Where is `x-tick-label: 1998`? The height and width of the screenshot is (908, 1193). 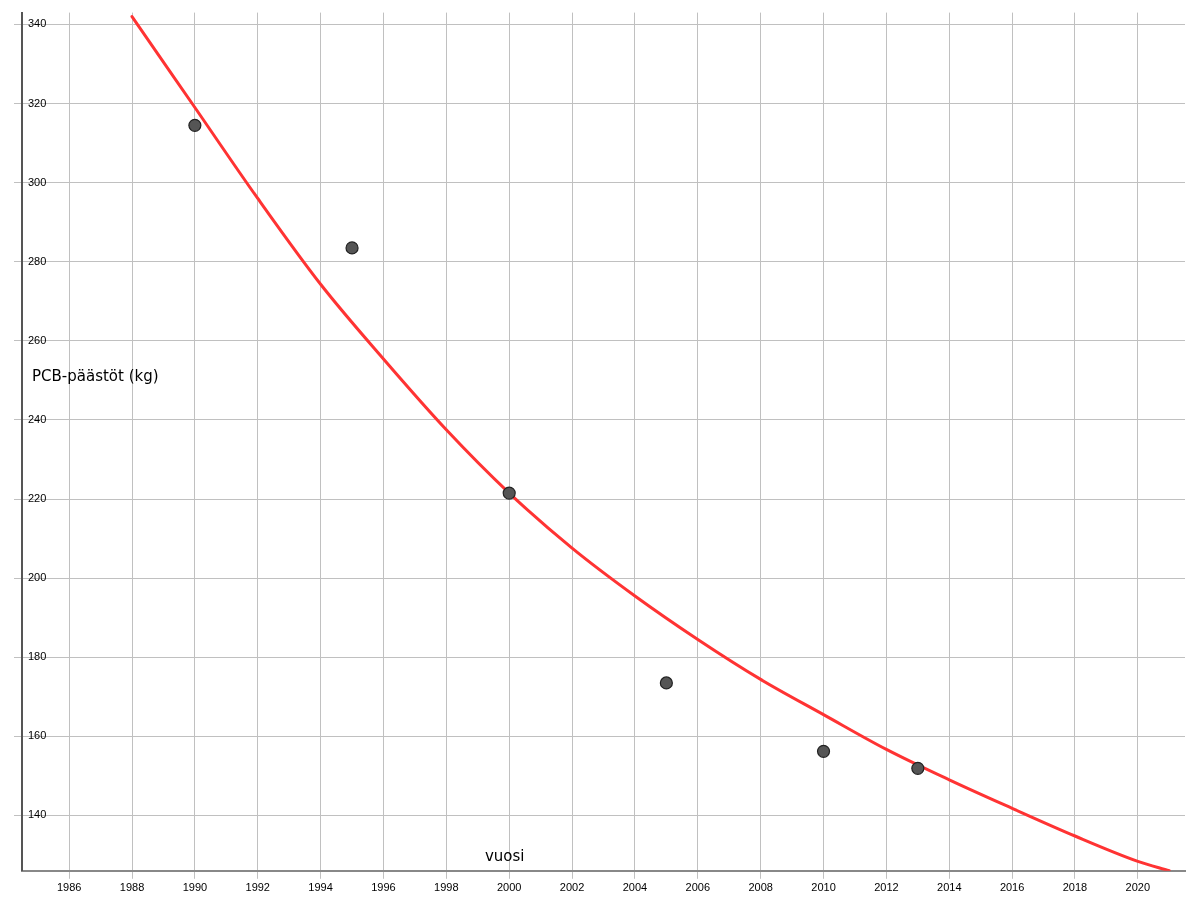
x-tick-label: 1998 is located at coordinates (446, 887).